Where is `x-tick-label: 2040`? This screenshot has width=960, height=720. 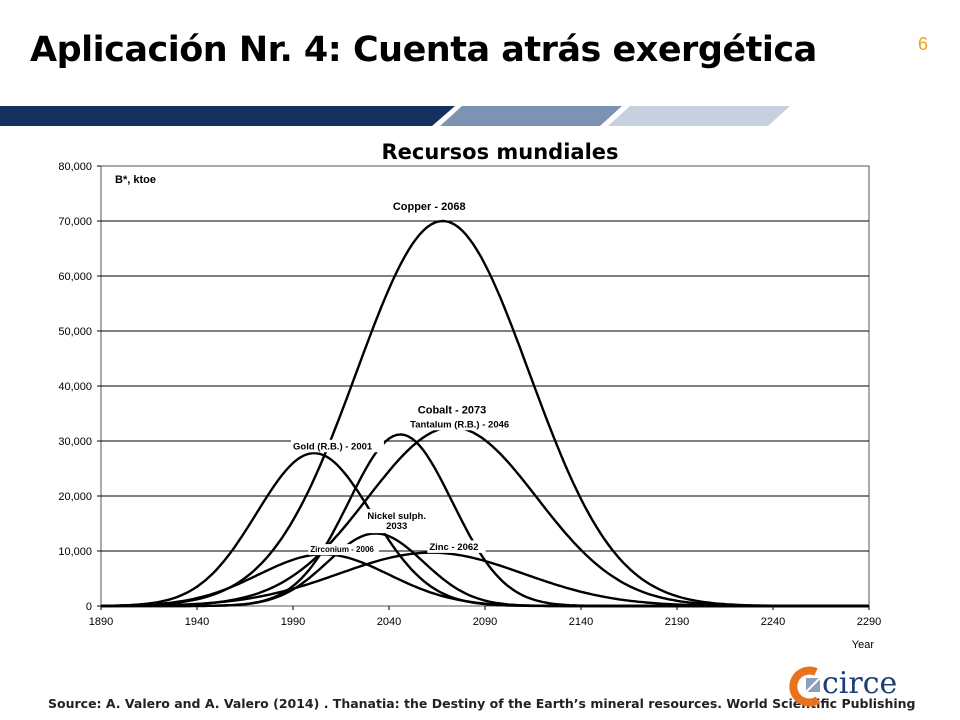 x-tick-label: 2040 is located at coordinates (389, 622).